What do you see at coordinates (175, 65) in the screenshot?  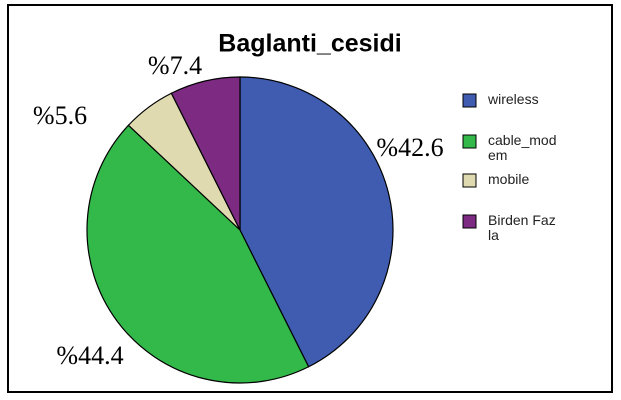 I see `value-label: %7.4` at bounding box center [175, 65].